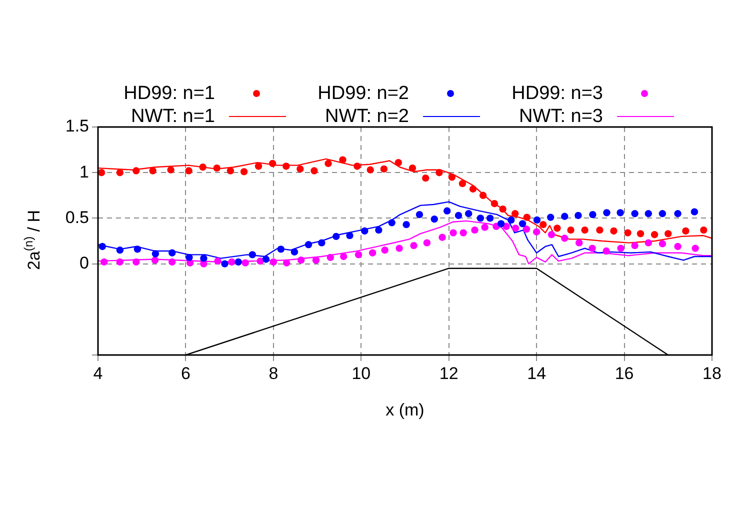  Describe the element at coordinates (448, 373) in the screenshot. I see `x-tick-label: 12` at that location.